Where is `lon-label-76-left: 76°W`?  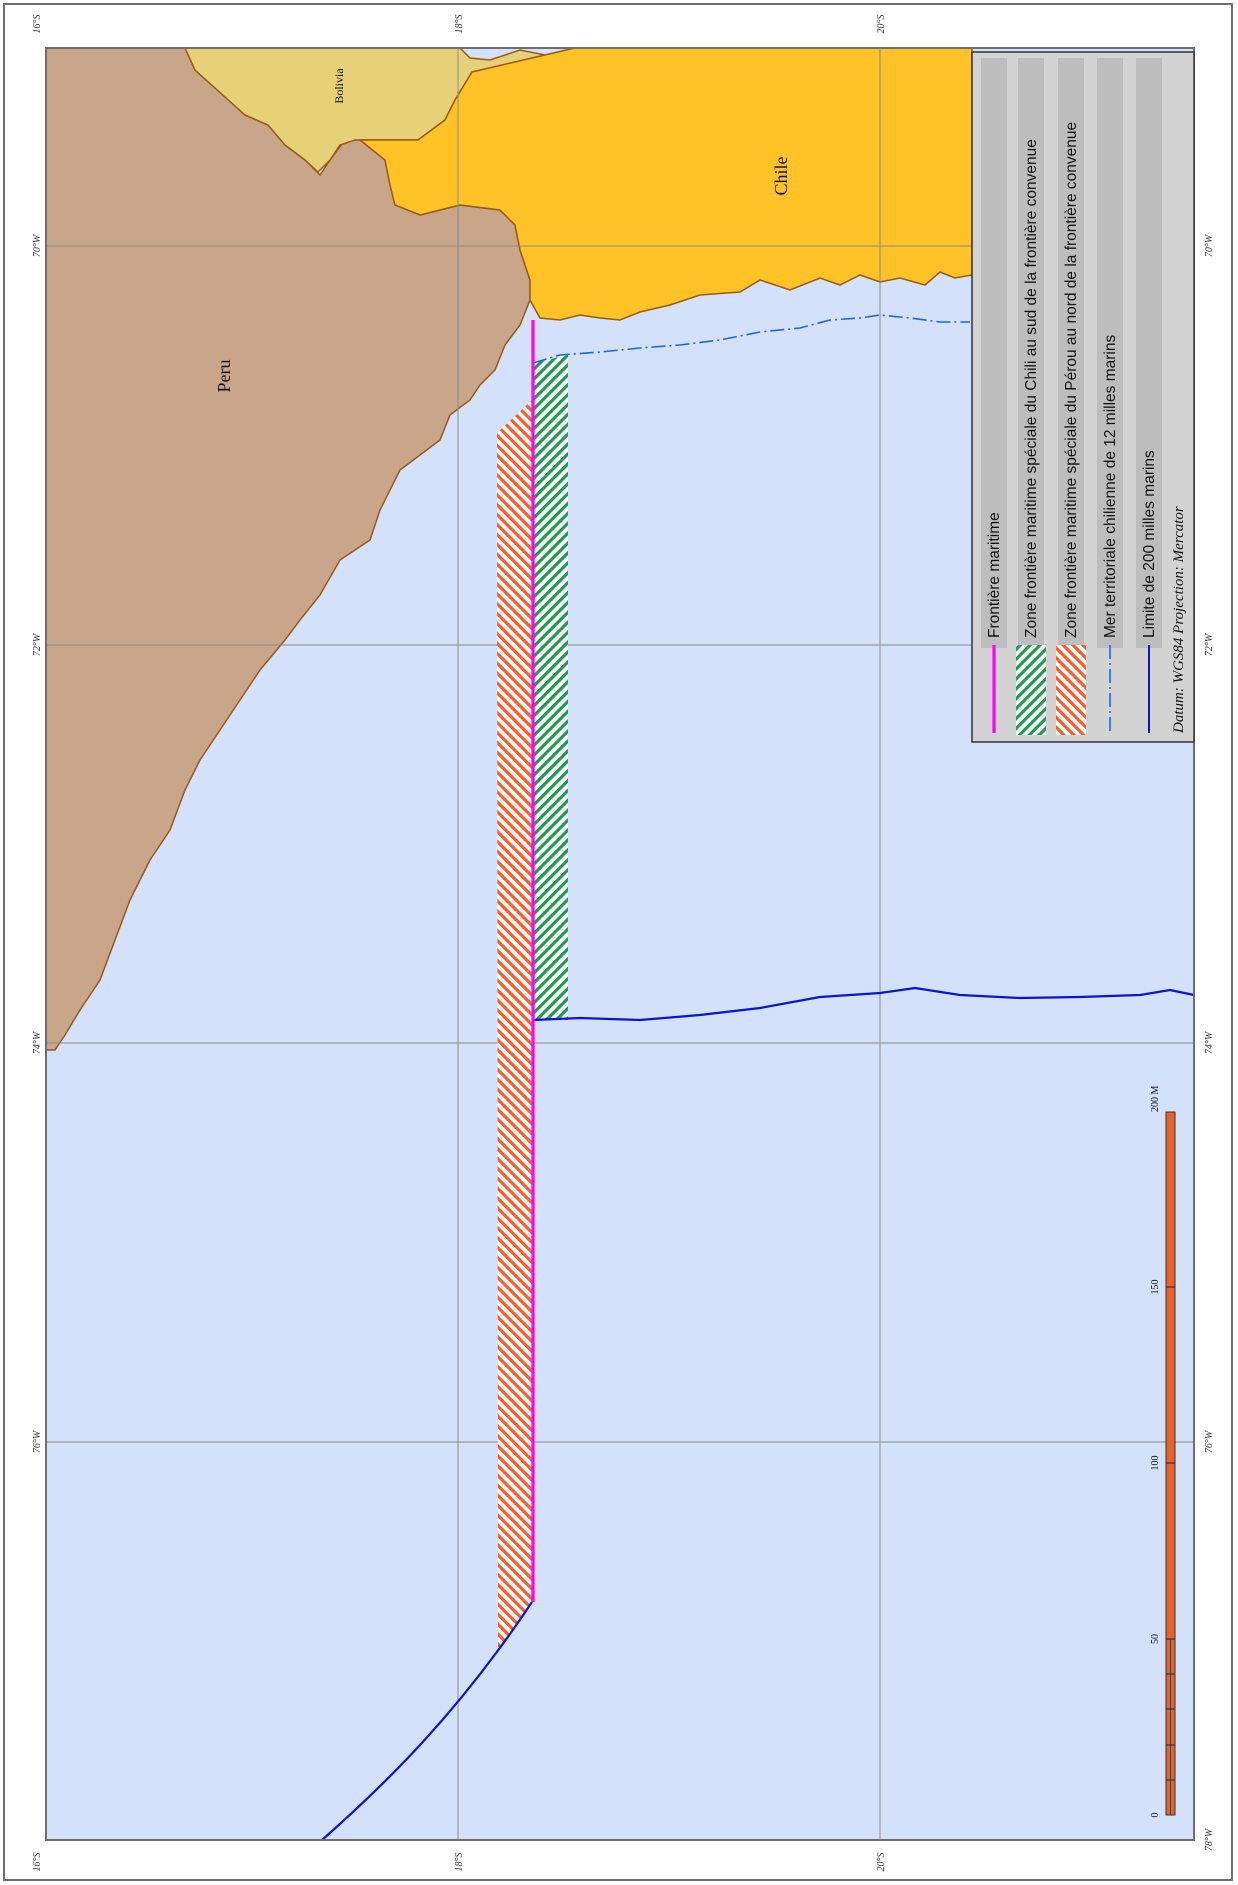 lon-label-76-left: 76°W is located at coordinates (37, 1441).